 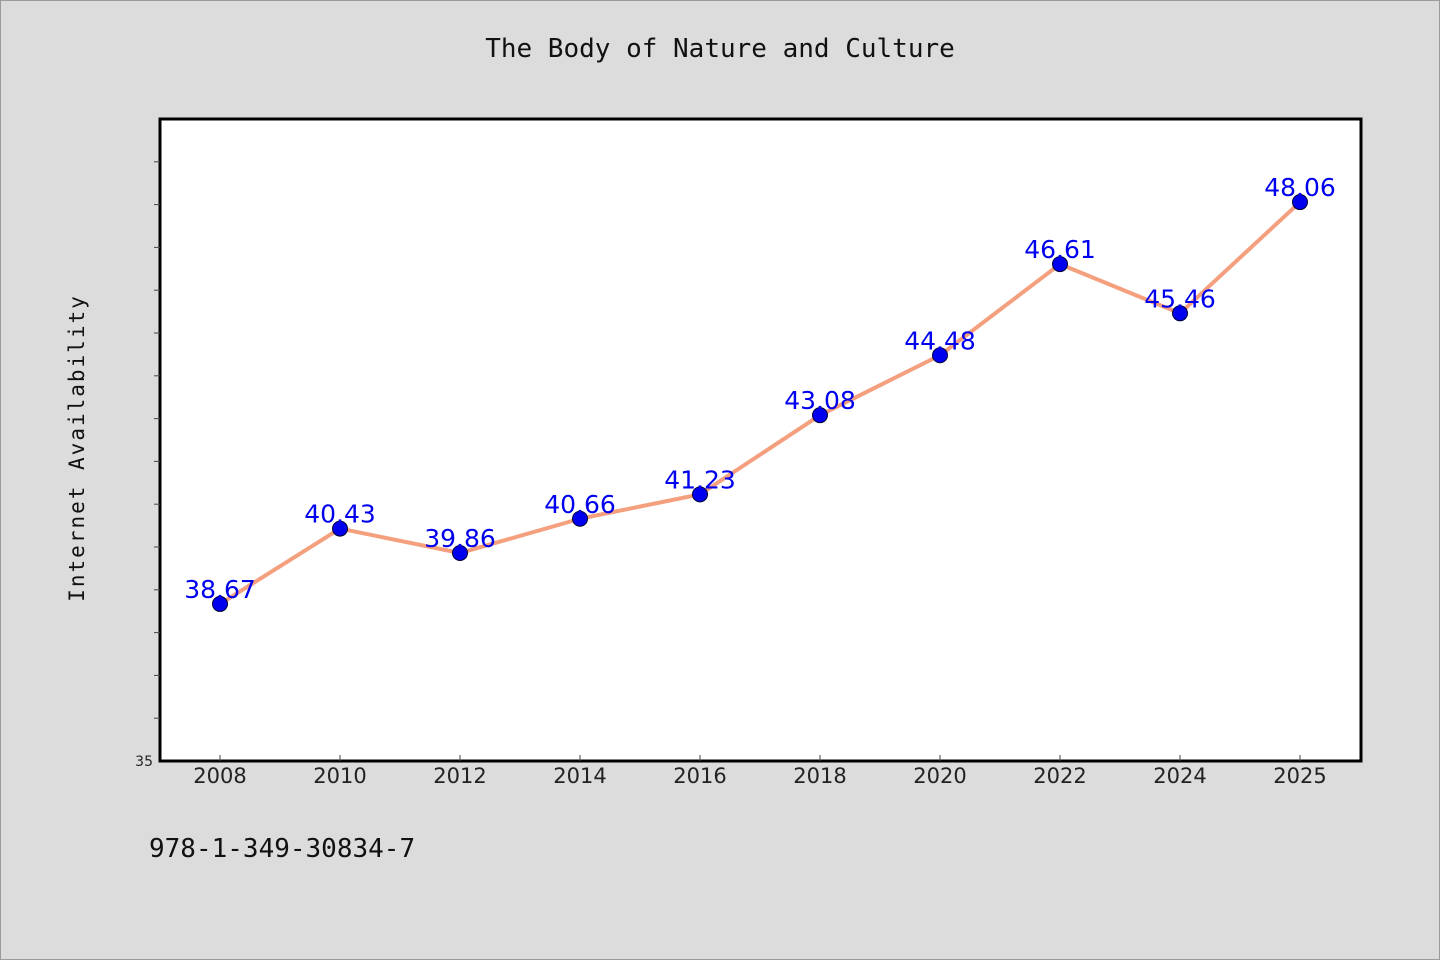 What do you see at coordinates (1179, 776) in the screenshot?
I see `x-tick-label: 2024` at bounding box center [1179, 776].